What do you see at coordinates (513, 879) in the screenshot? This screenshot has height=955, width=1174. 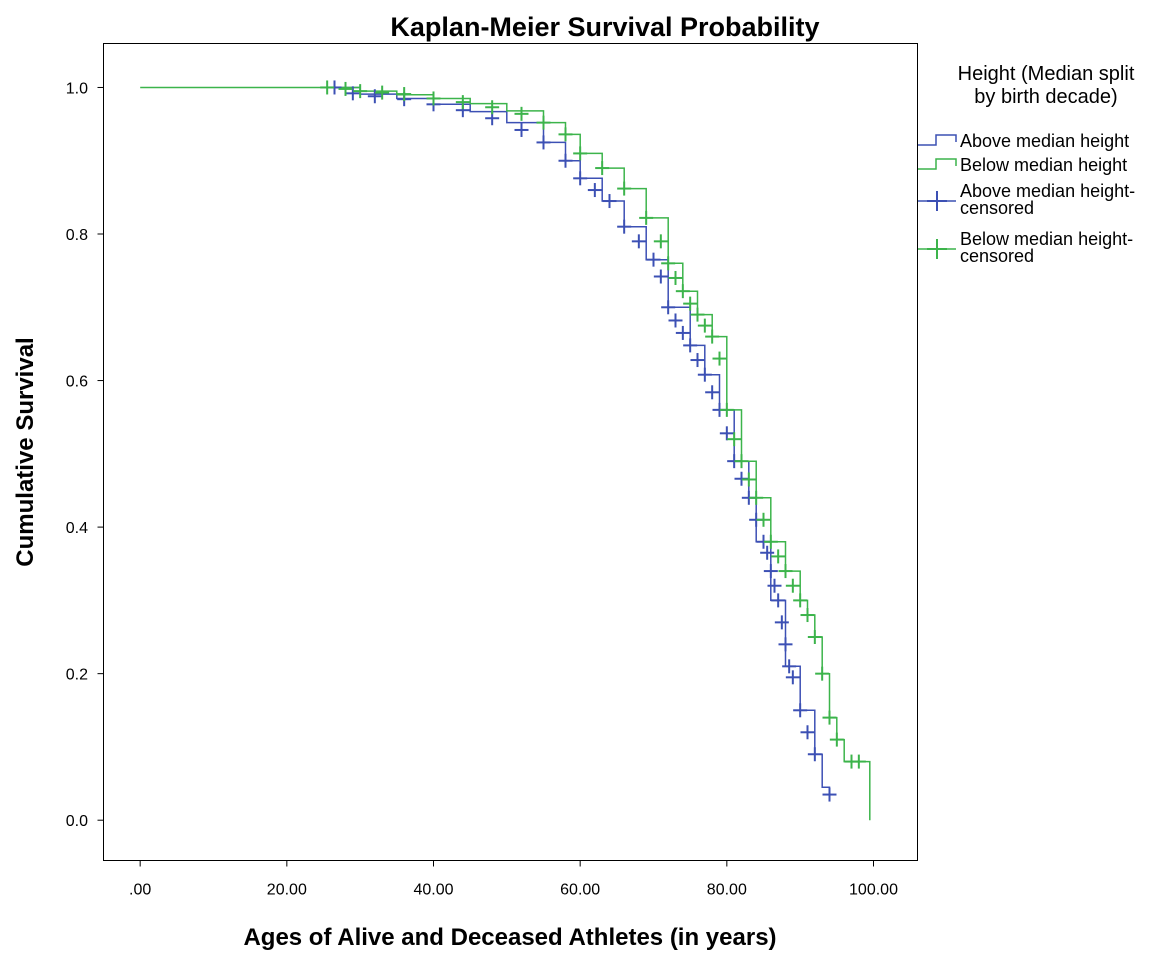 I see `x-axis: .00 20.00 40.00 60.00 80.00 100.00` at bounding box center [513, 879].